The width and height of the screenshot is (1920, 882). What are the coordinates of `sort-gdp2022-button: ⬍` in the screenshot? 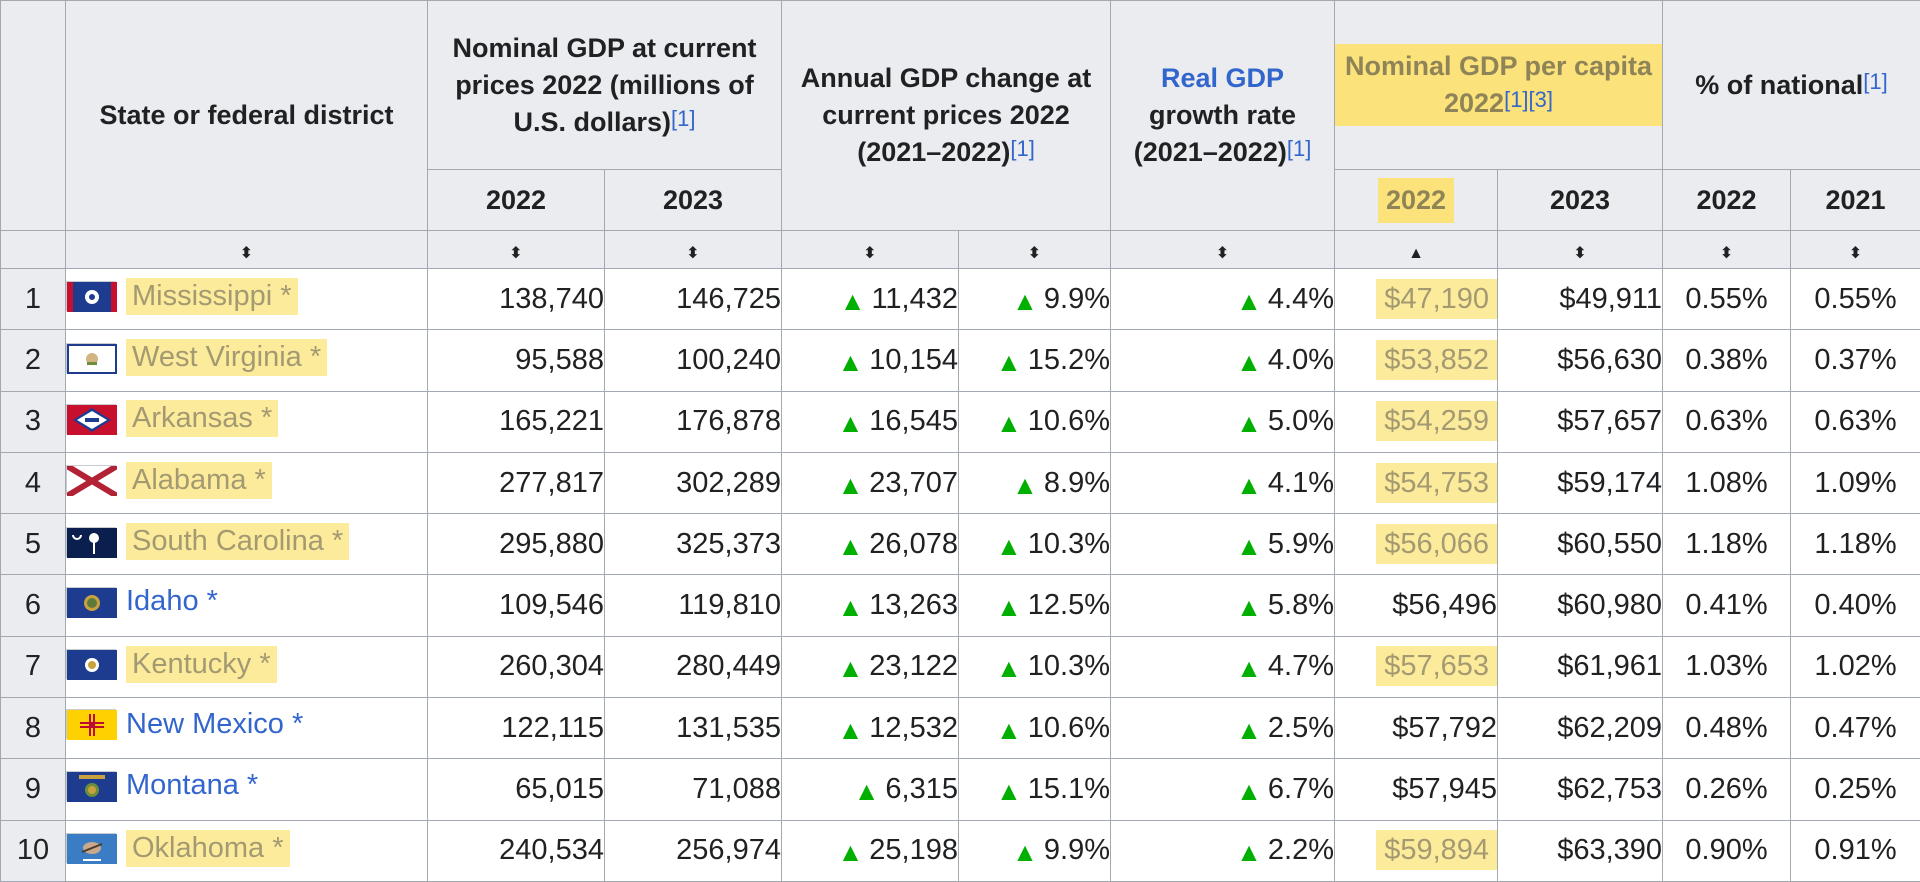 It's located at (516, 250).